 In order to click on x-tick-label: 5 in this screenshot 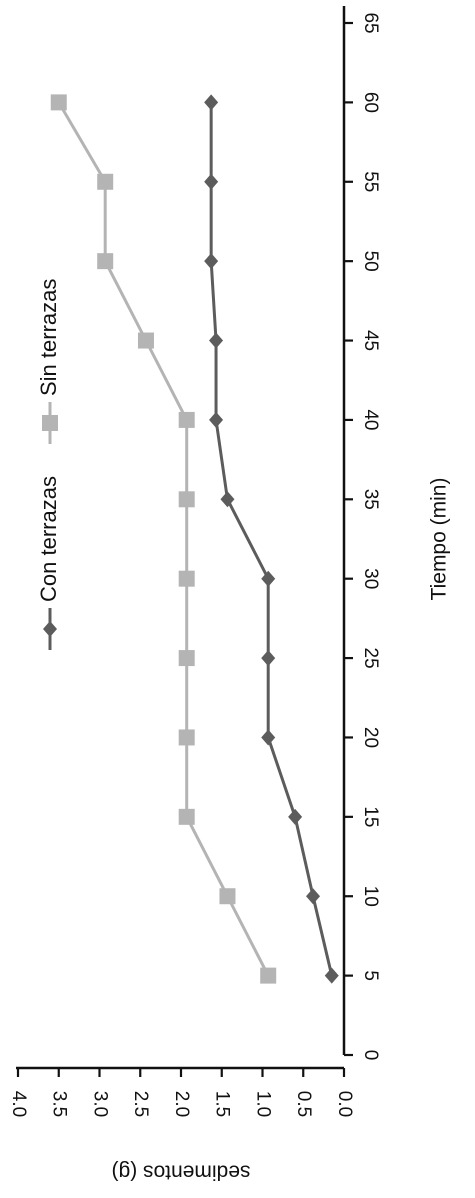, I will do `click(370, 975)`.